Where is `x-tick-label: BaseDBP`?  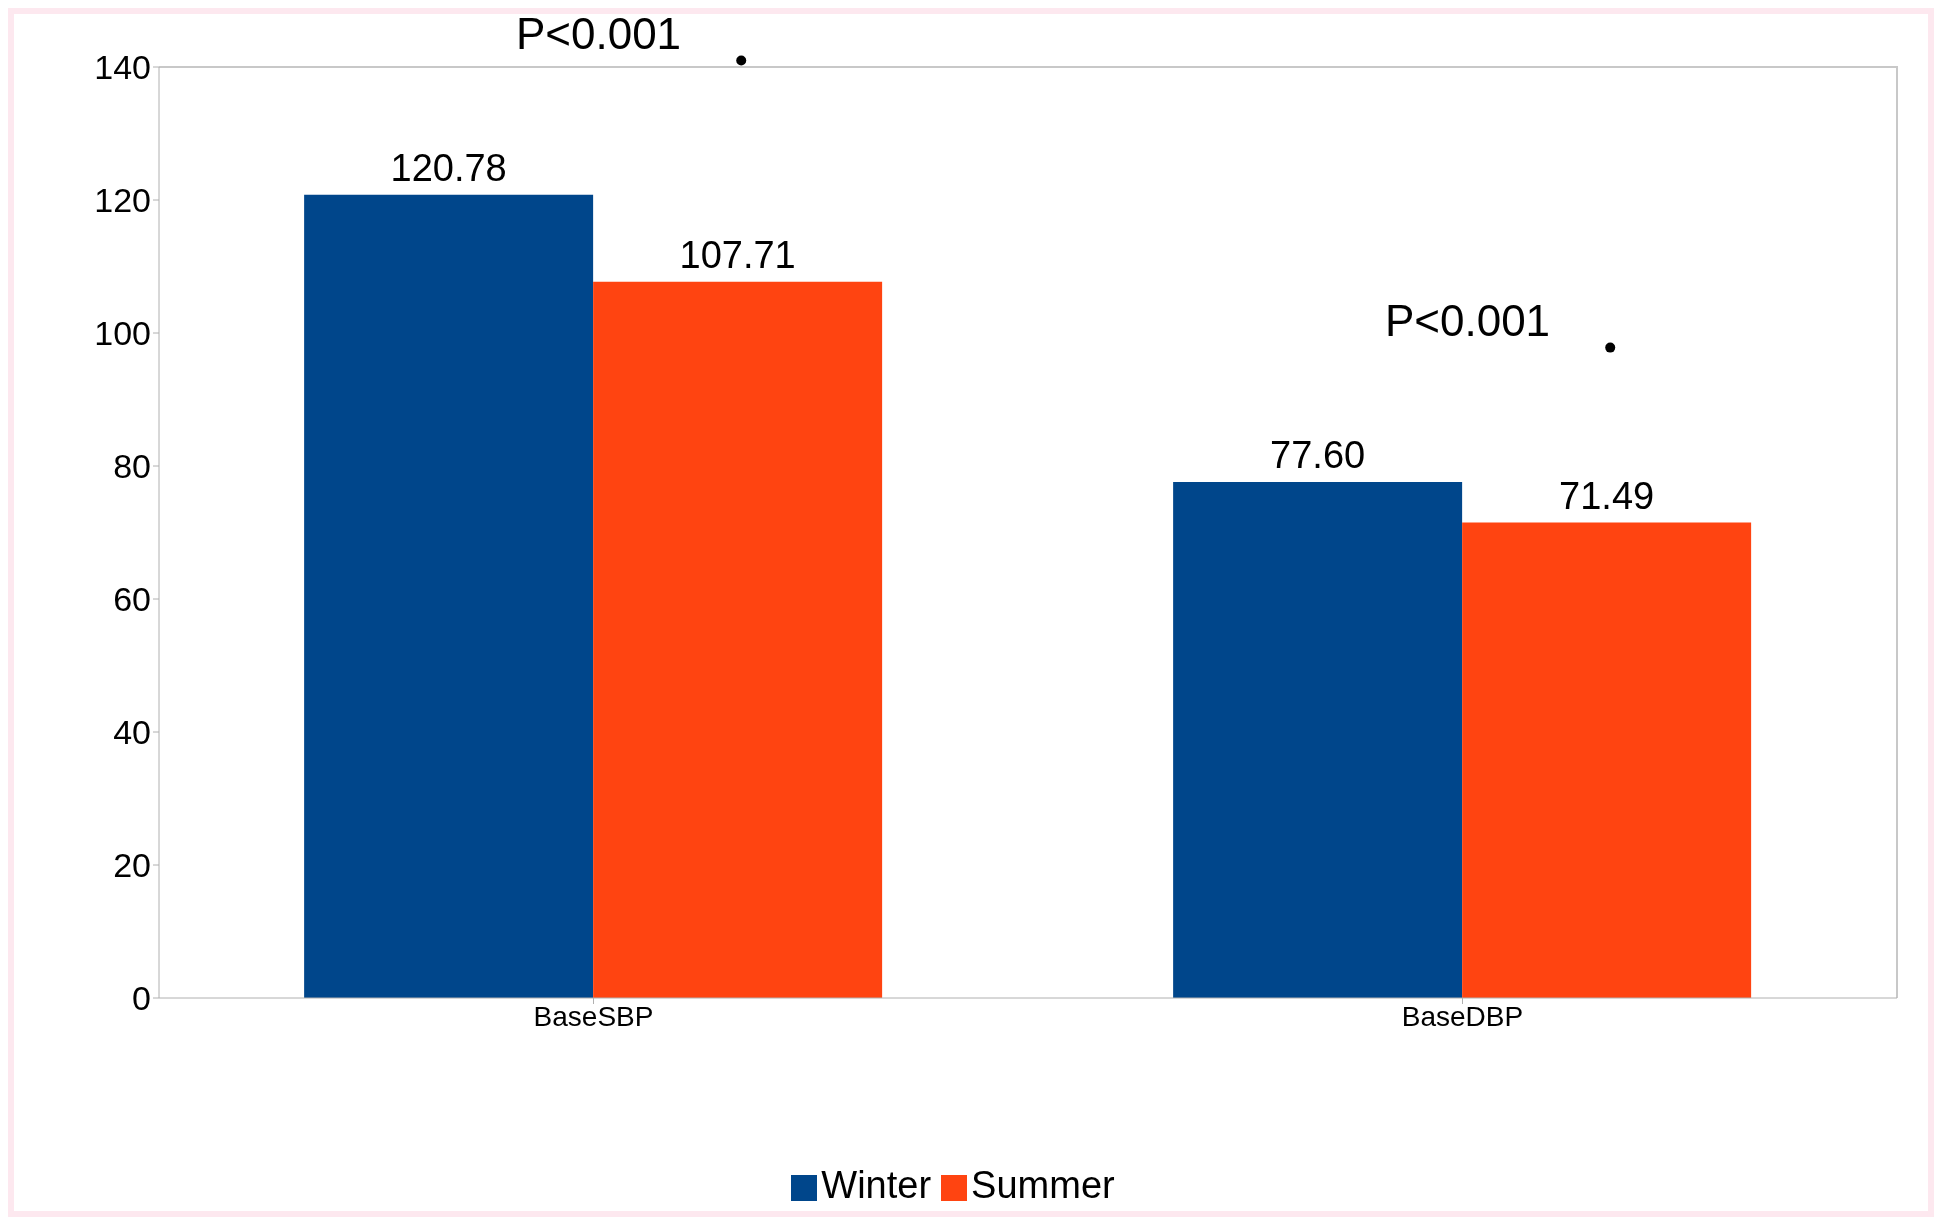 x-tick-label: BaseDBP is located at coordinates (1462, 1016).